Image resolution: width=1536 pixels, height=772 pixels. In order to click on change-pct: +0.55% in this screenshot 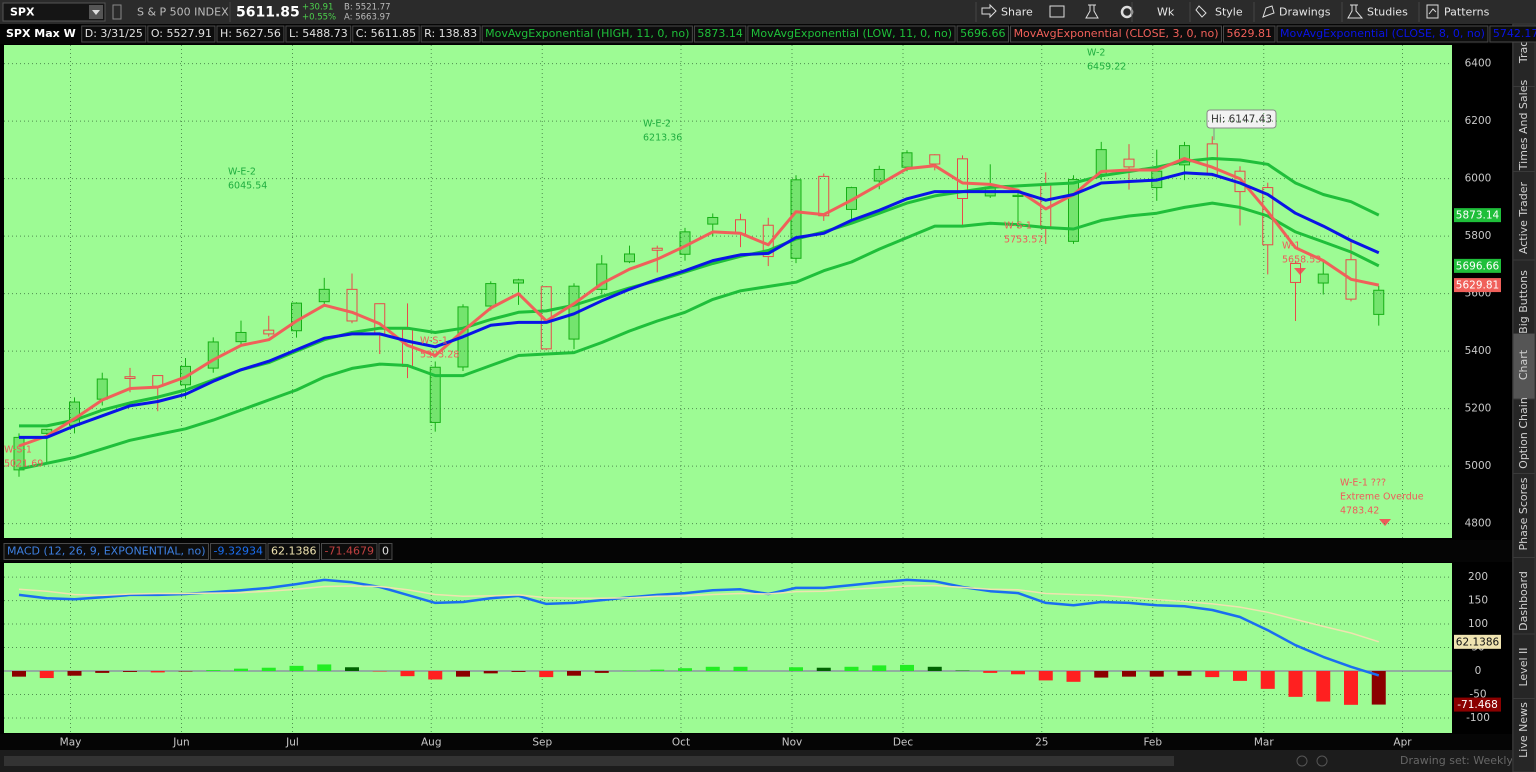, I will do `click(319, 18)`.